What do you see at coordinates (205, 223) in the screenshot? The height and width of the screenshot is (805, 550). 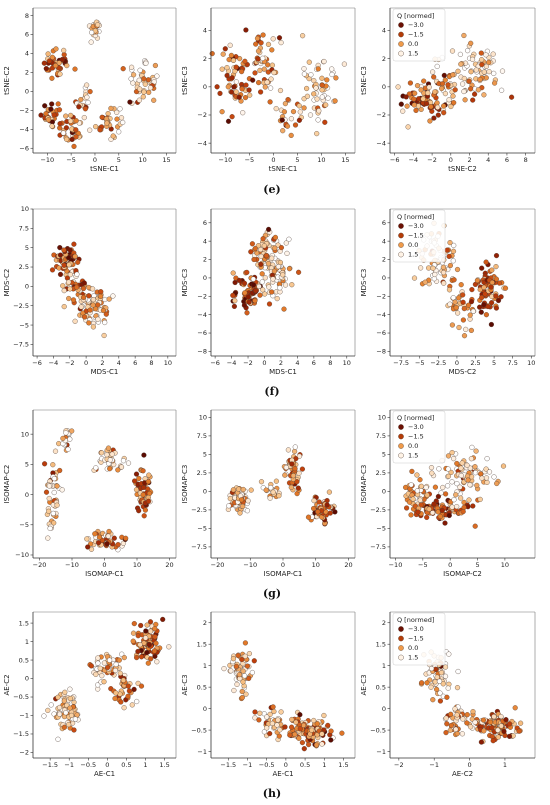 I see `y-tick-label: 6` at bounding box center [205, 223].